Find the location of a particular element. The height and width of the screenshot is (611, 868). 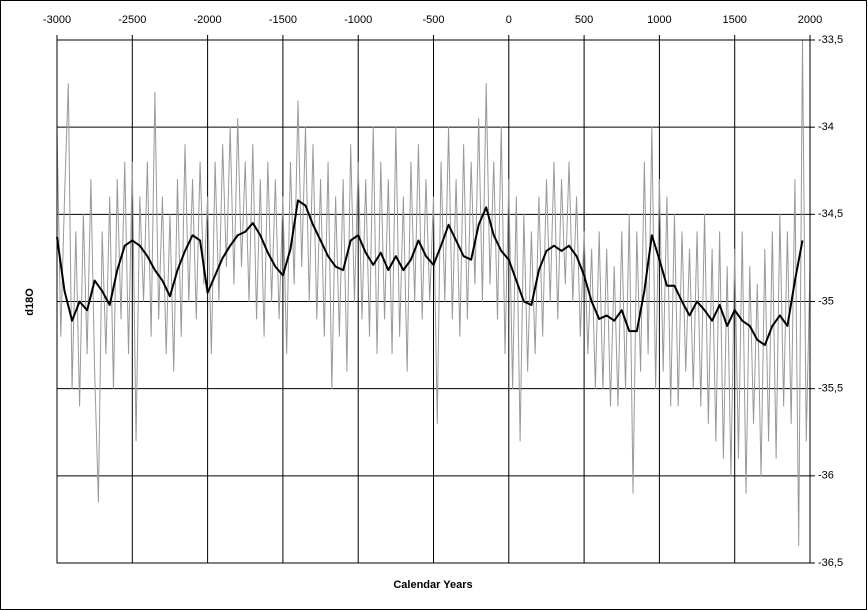

x-tick-label: 500 is located at coordinates (584, 20).